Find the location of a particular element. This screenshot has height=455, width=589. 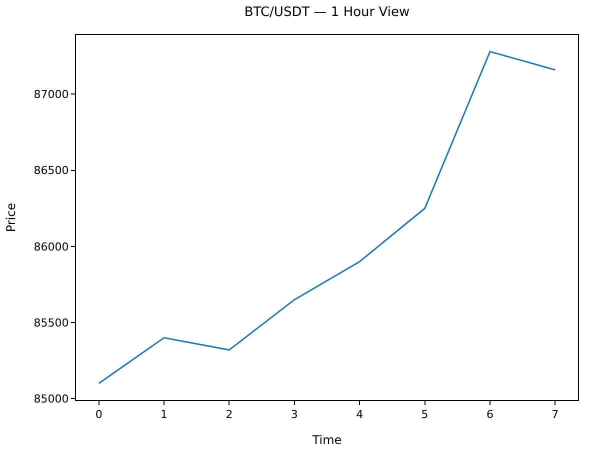

x-tick-label: 0 is located at coordinates (98, 415).